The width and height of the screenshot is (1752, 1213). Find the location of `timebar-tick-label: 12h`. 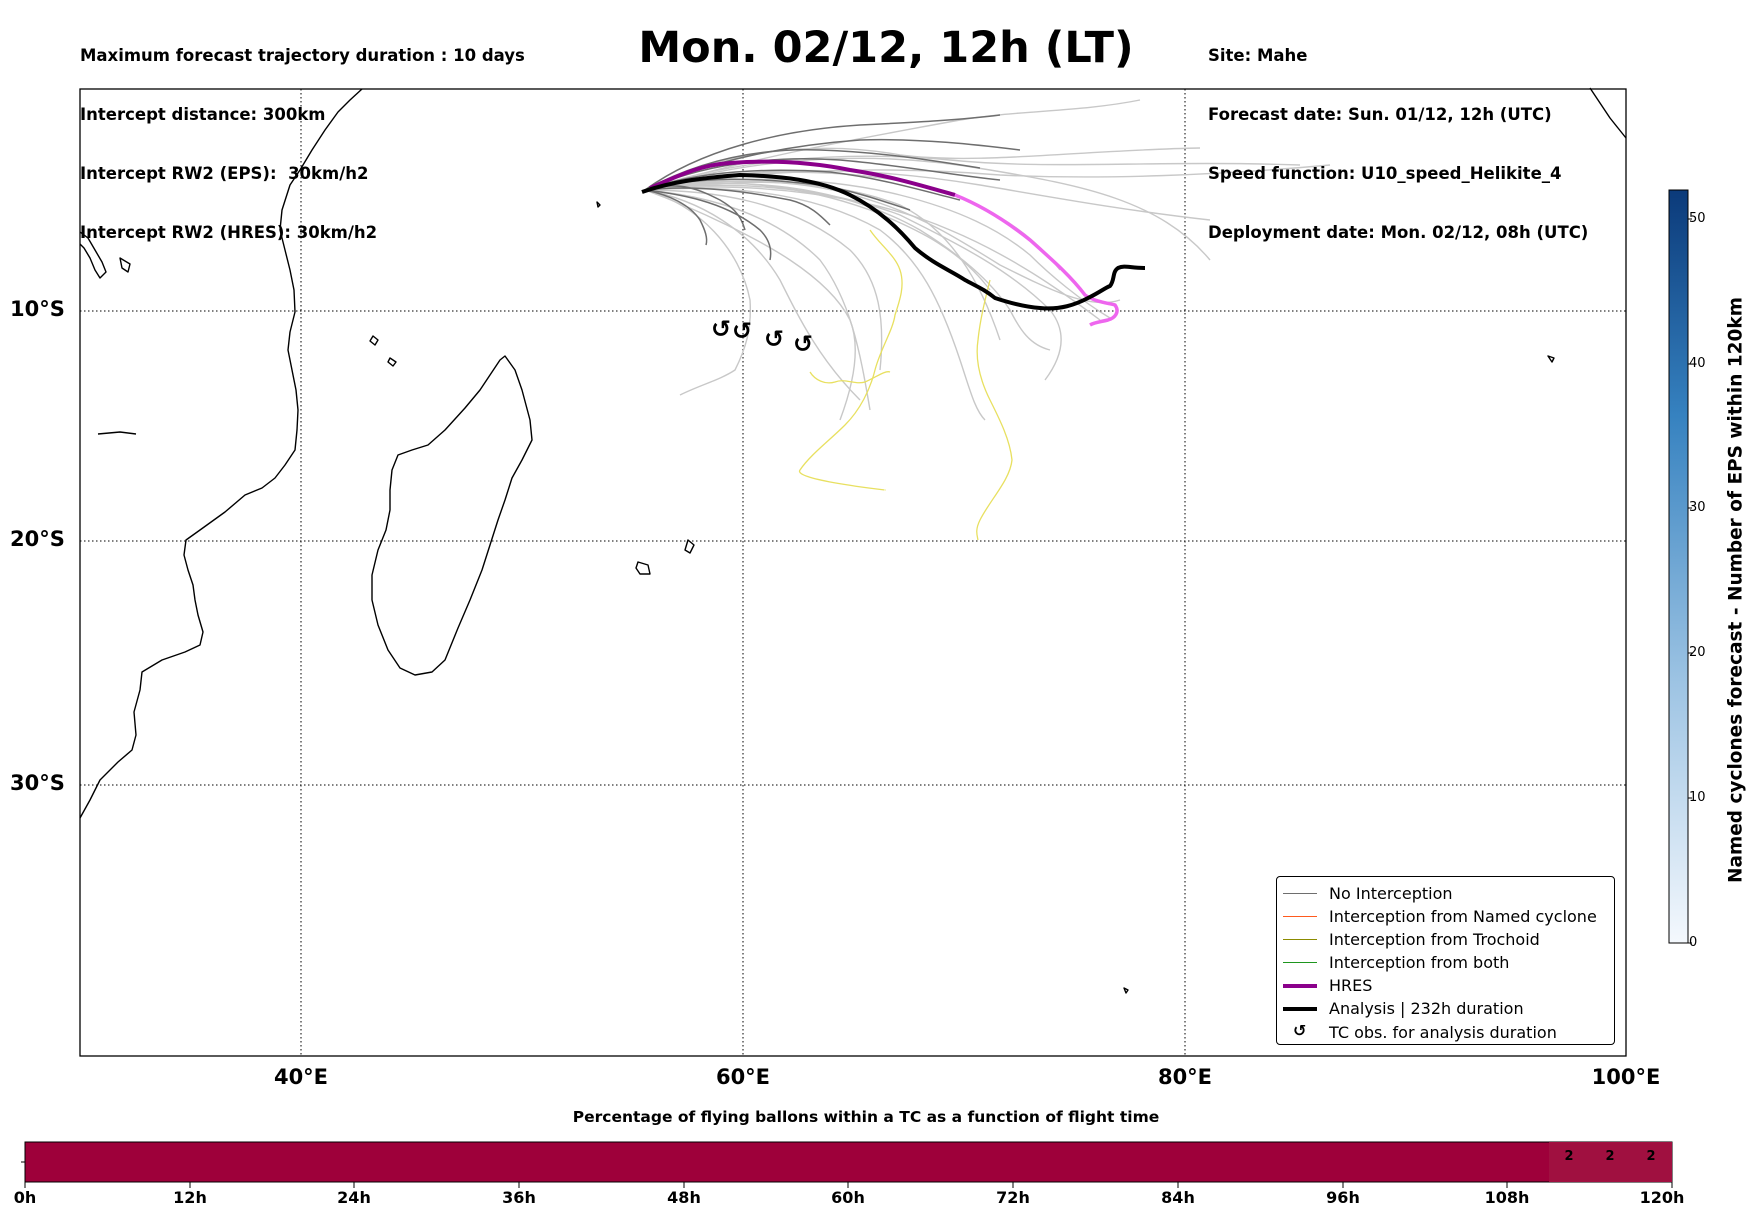

timebar-tick-label: 12h is located at coordinates (190, 1197).